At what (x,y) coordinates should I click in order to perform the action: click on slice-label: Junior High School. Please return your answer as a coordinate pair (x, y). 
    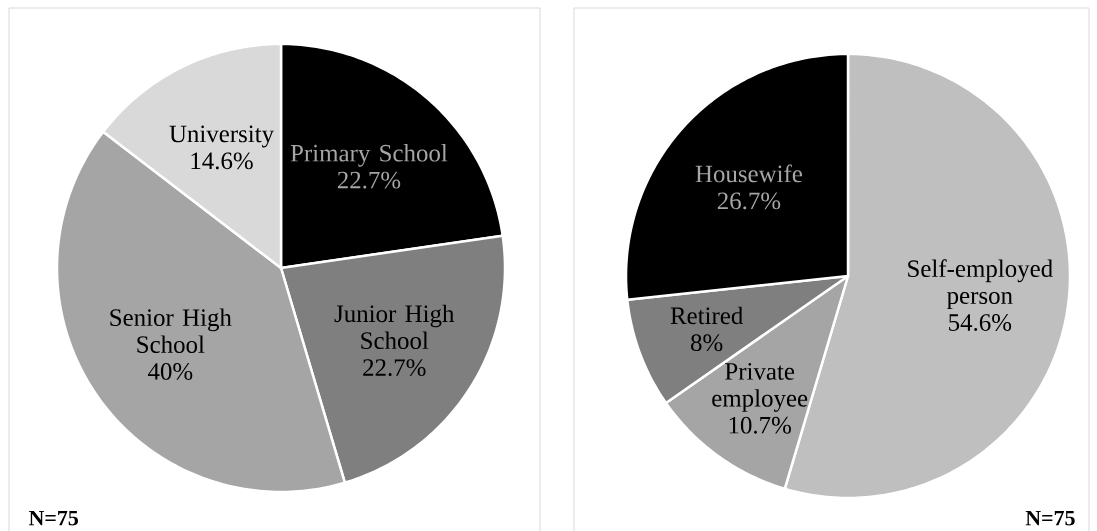
    Looking at the image, I should click on (394, 327).